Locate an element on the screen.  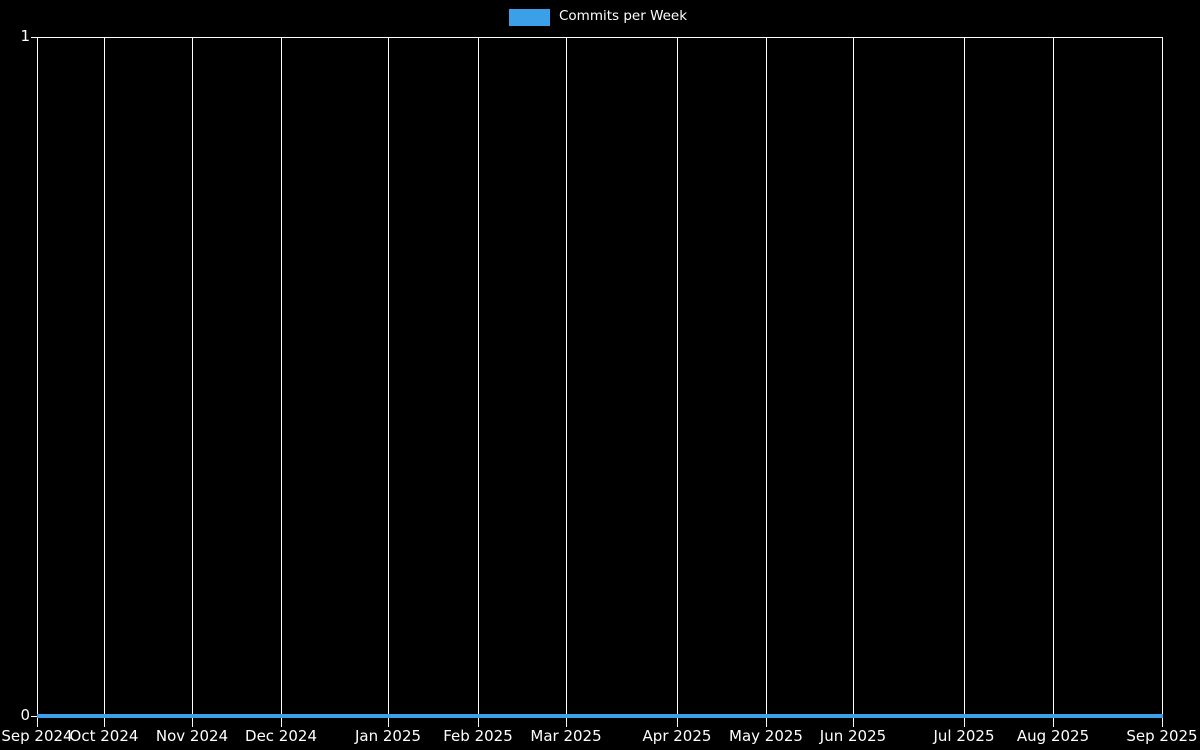
gridline-may-2025 is located at coordinates (766, 377).